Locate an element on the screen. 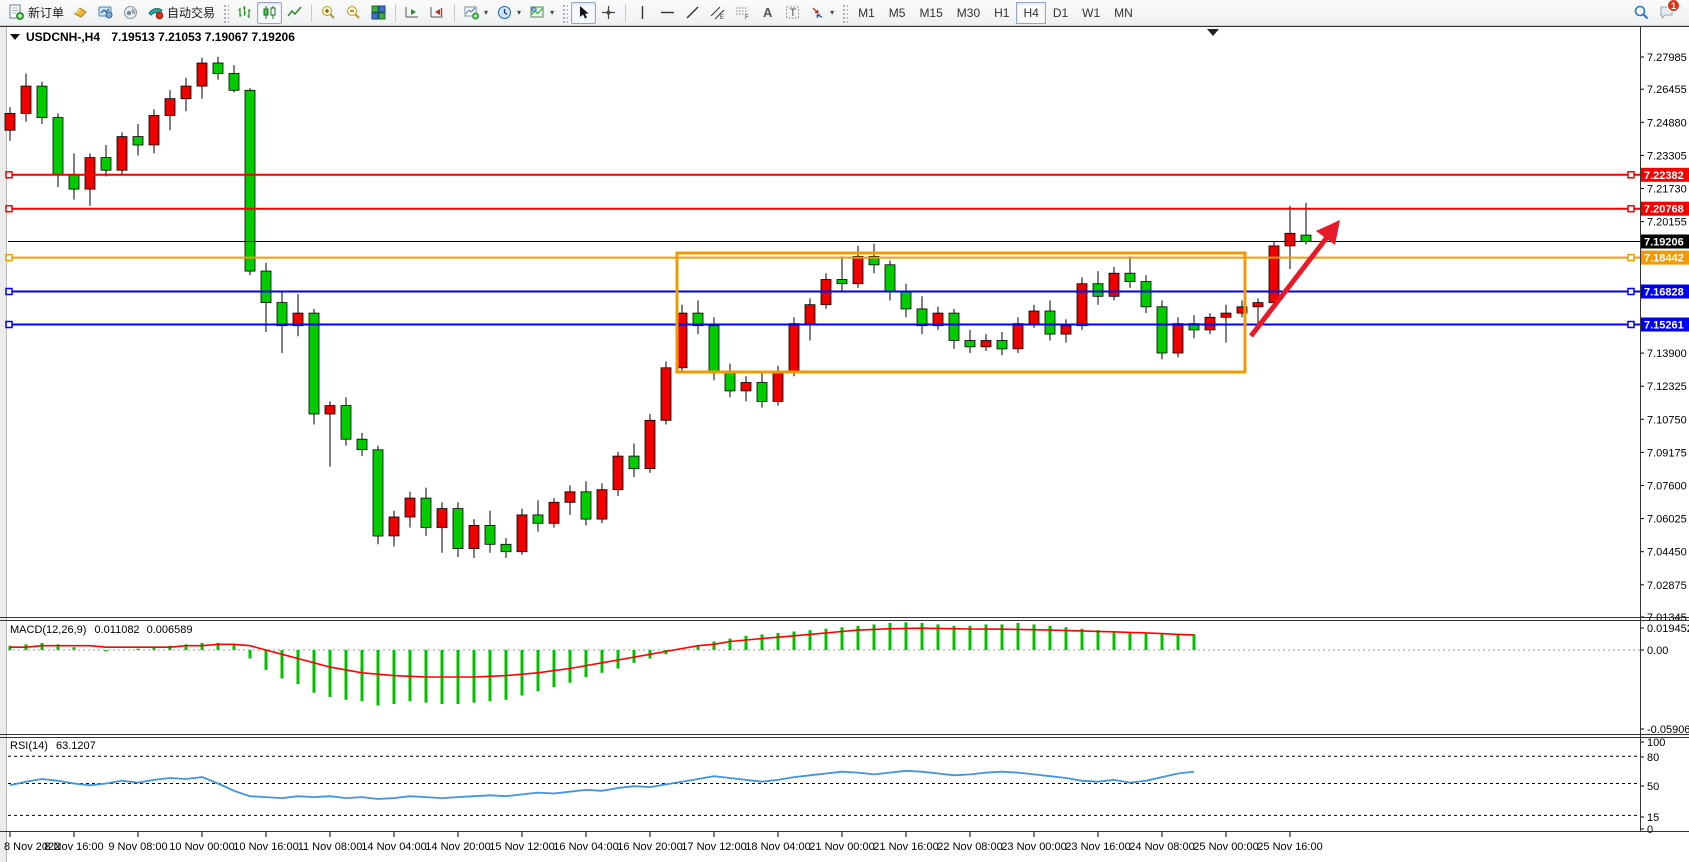 The height and width of the screenshot is (862, 1689). timeframe-m5: M5 is located at coordinates (897, 12).